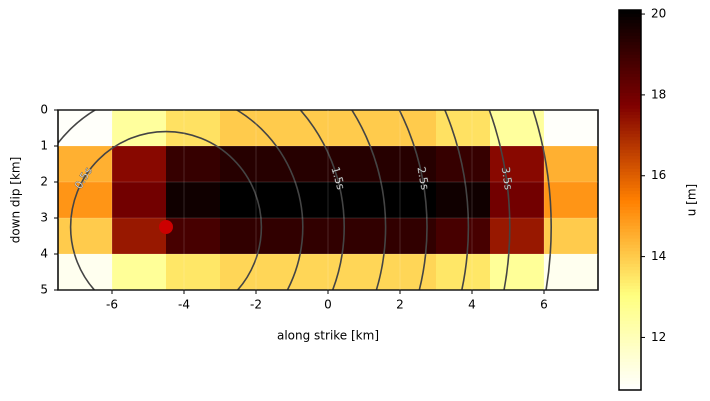 The height and width of the screenshot is (401, 710). I want to click on x-tick-label: -6, so click(112, 305).